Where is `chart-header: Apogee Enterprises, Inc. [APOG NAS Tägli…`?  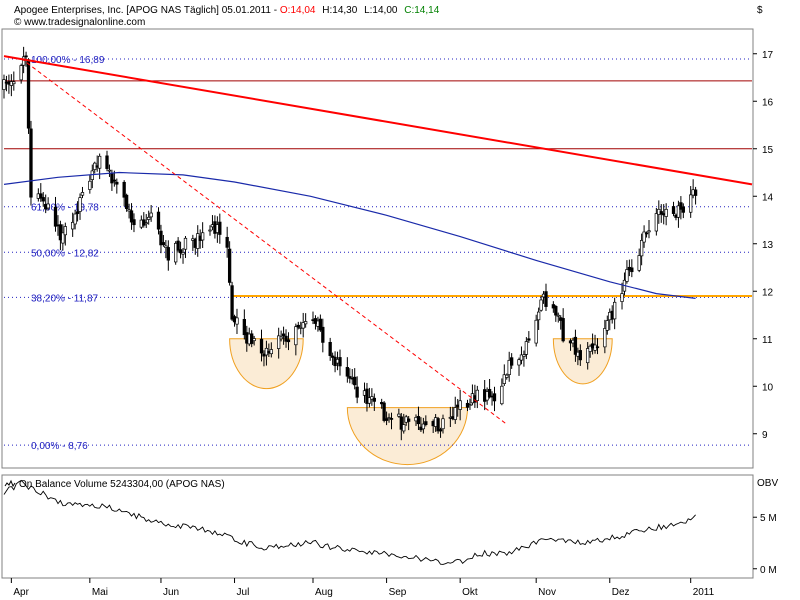
chart-header: Apogee Enterprises, Inc. [APOG NAS Tägli… is located at coordinates (227, 10).